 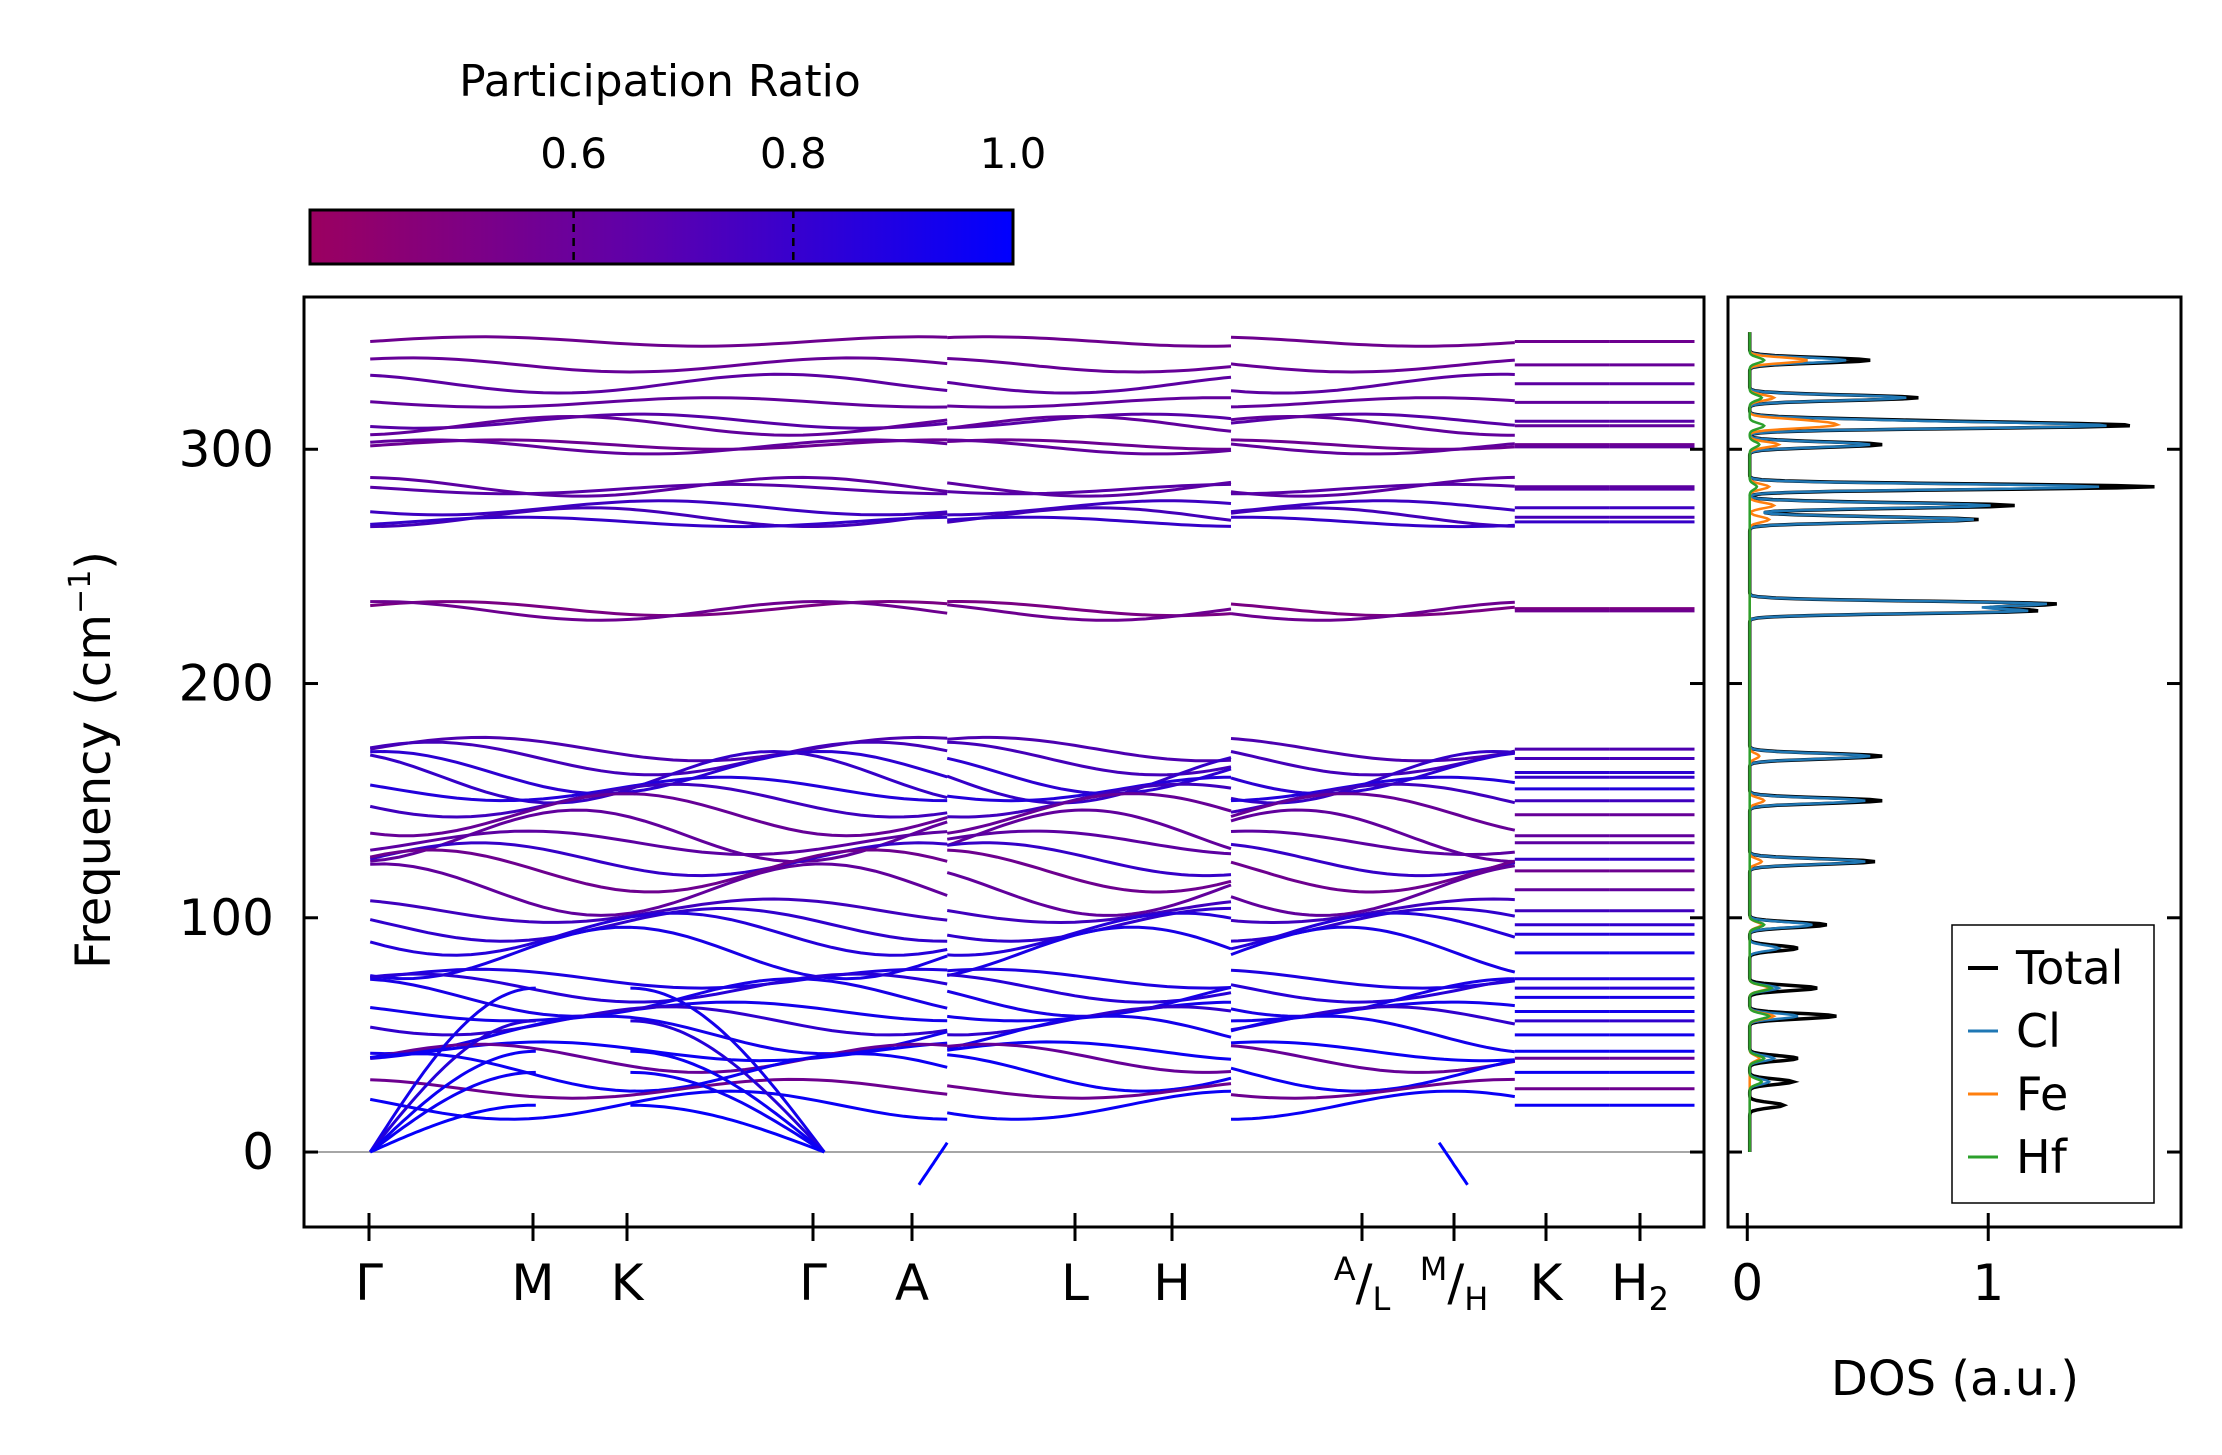 What do you see at coordinates (2045, 1062) in the screenshot?
I see `legend-items: Total Cl Fe Hf` at bounding box center [2045, 1062].